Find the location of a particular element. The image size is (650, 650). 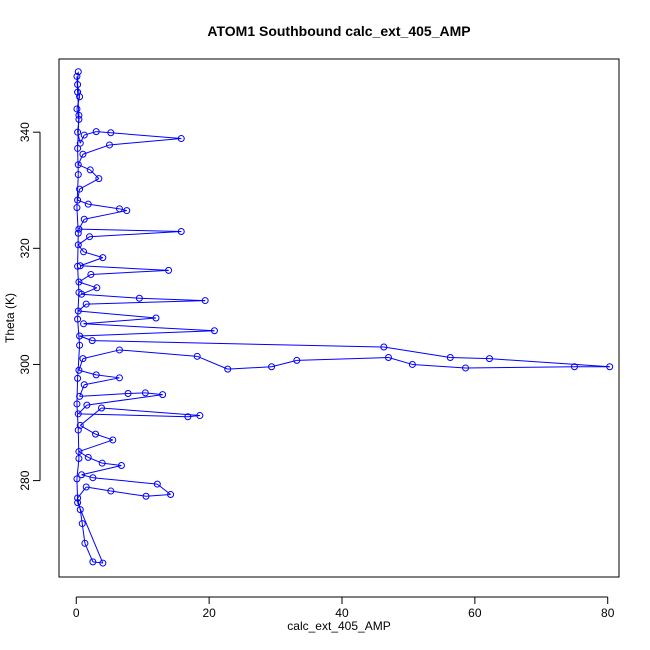

y-axis-label: Theta (K) is located at coordinates (10, 318).